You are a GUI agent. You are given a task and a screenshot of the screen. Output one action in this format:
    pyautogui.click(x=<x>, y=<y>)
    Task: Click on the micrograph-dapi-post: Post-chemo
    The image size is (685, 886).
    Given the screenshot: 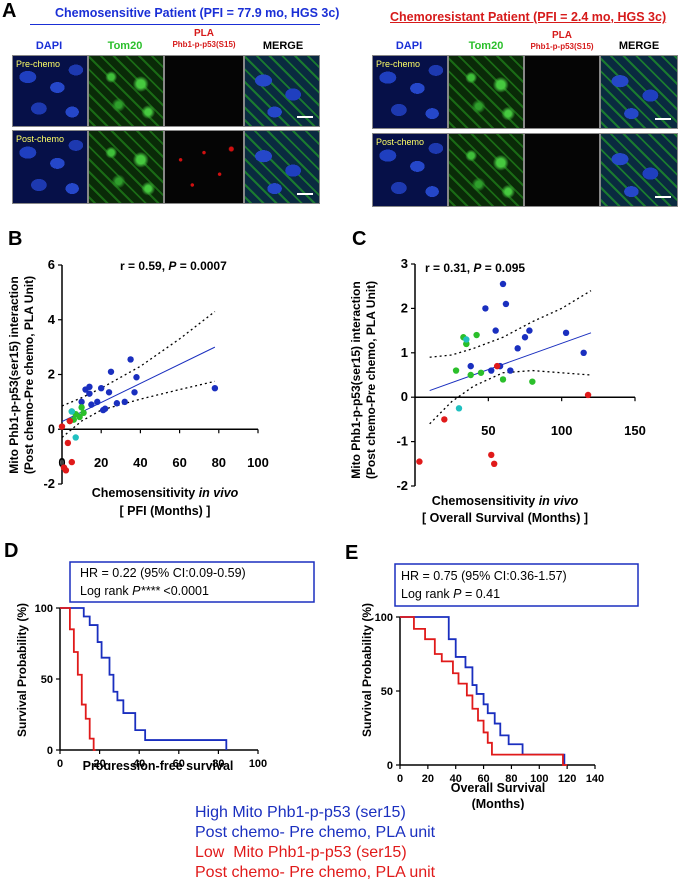 What is the action you would take?
    pyautogui.click(x=50, y=167)
    